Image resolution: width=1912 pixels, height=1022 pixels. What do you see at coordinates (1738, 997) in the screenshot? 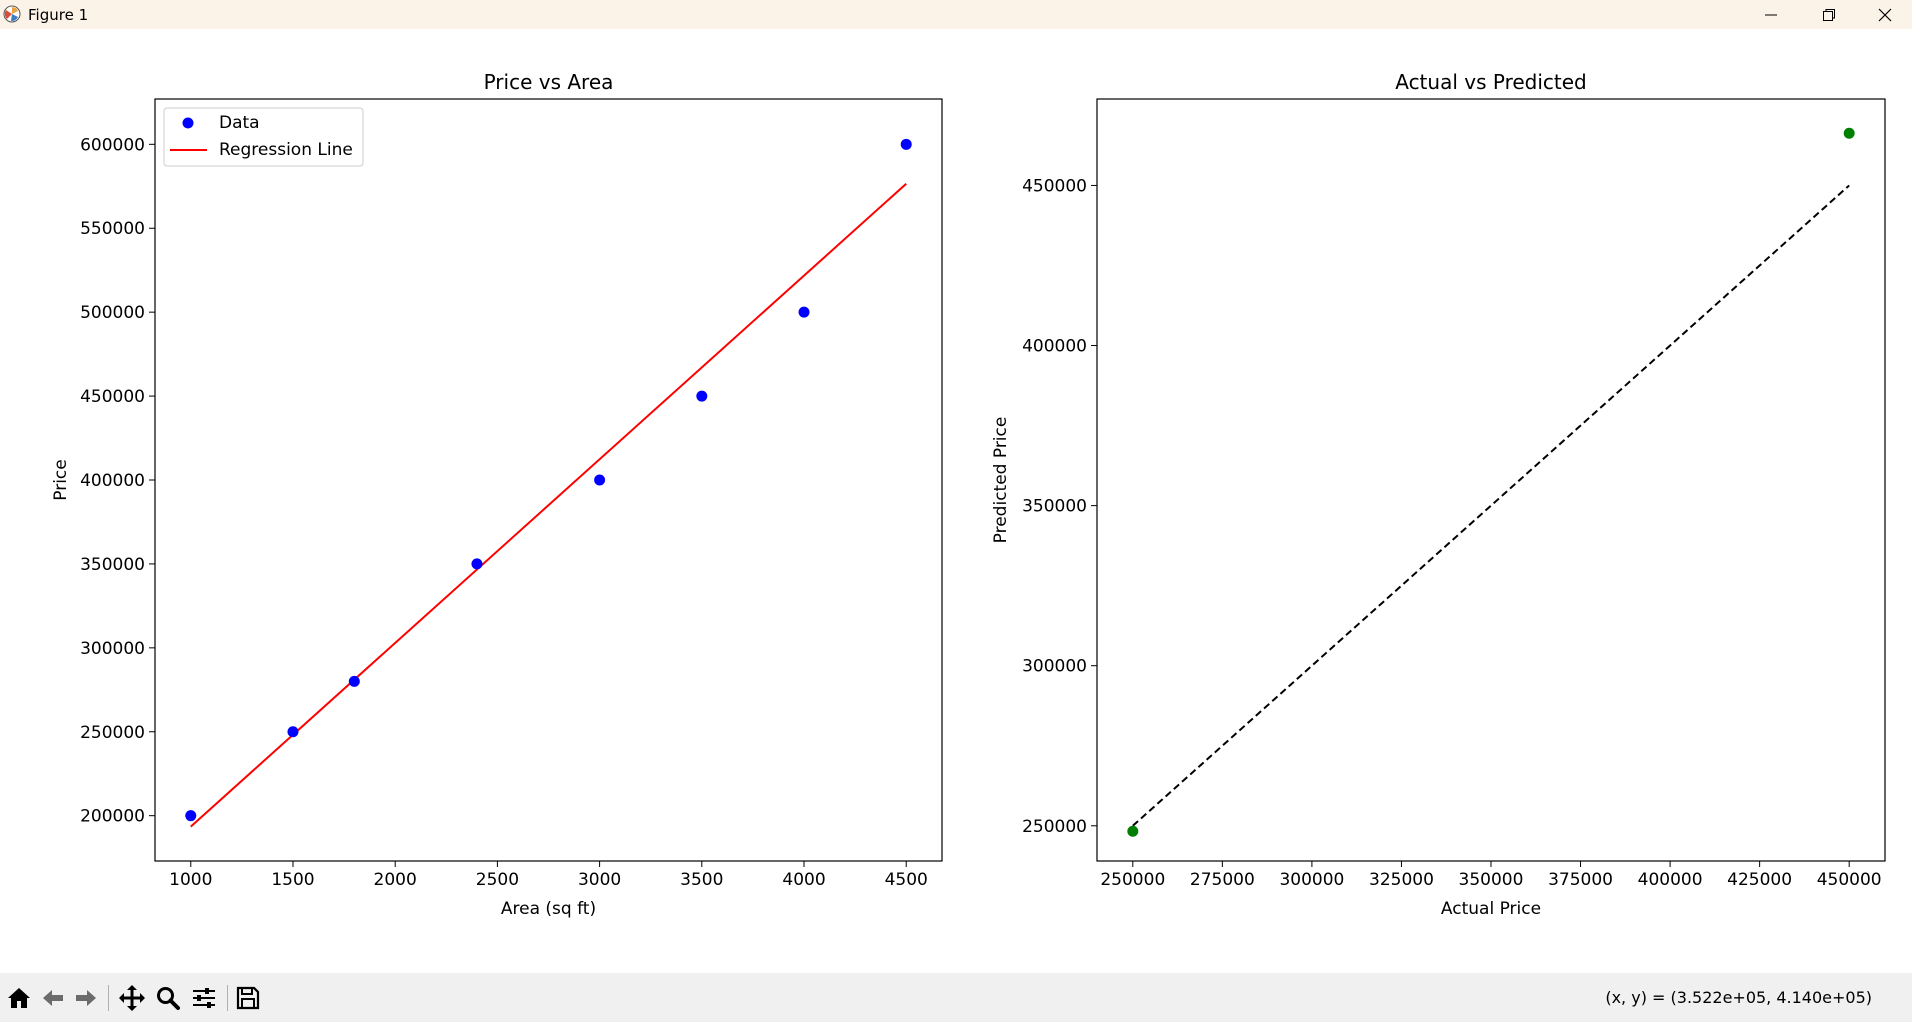
I see `cursor-coordinates: (x, y) = (3.522e+05, 4.140e+05)` at bounding box center [1738, 997].